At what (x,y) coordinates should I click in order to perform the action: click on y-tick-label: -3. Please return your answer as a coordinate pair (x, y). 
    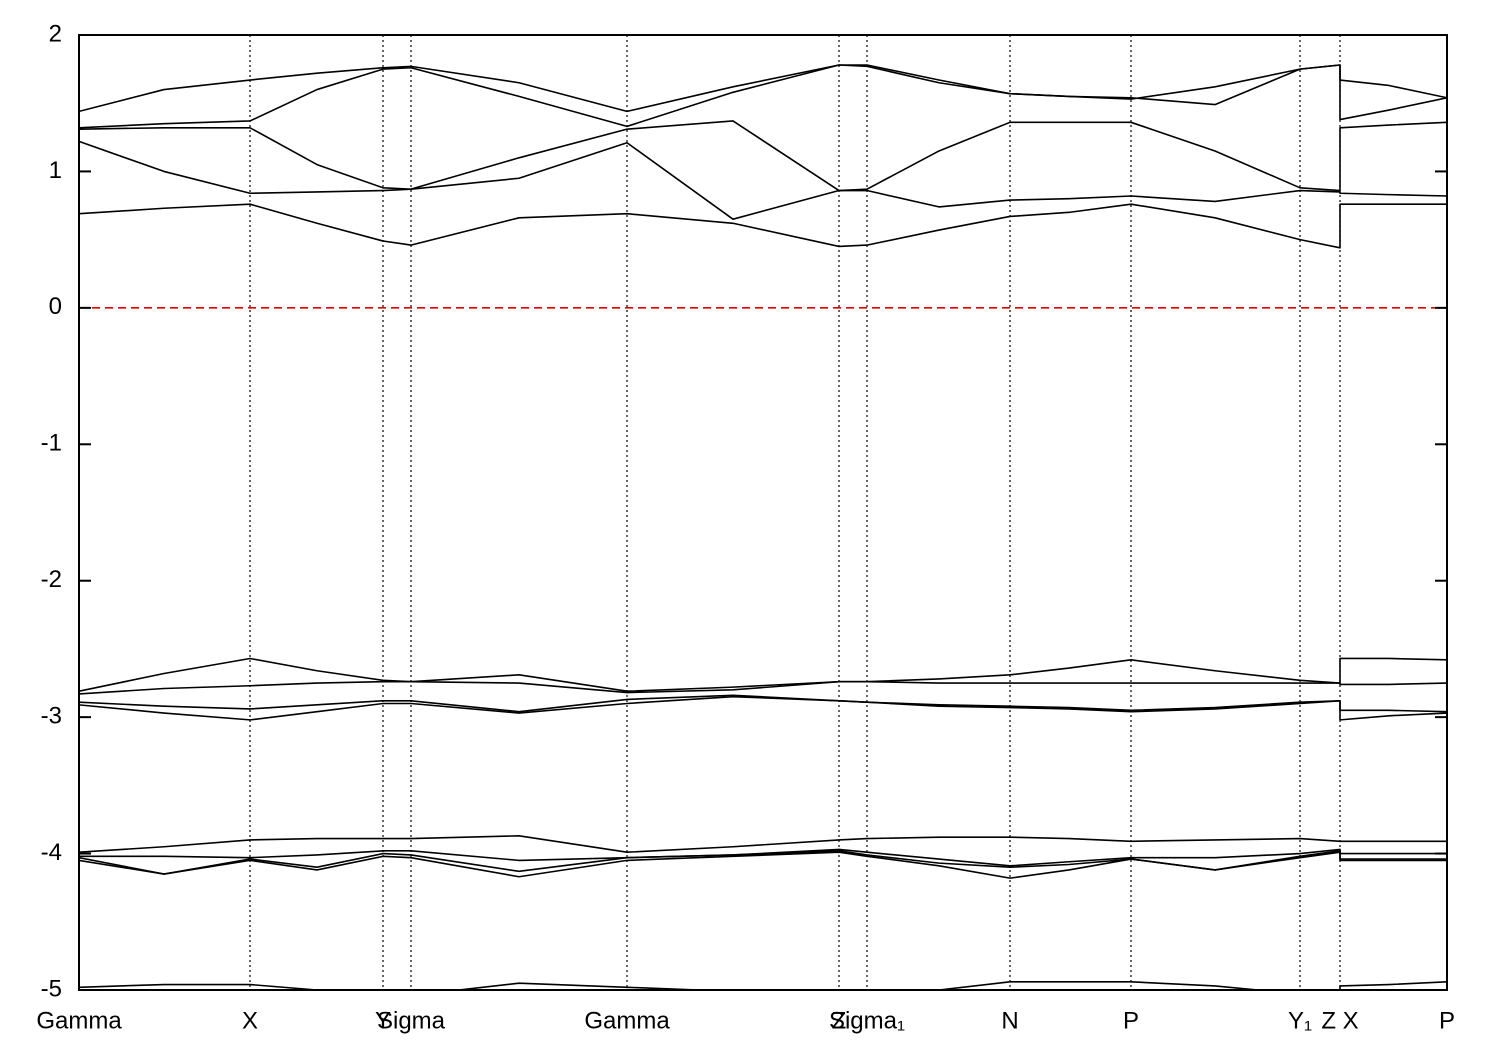
    Looking at the image, I should click on (51, 715).